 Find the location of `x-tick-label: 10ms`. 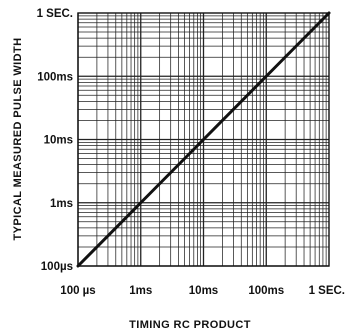

x-tick-label: 10ms is located at coordinates (203, 291).